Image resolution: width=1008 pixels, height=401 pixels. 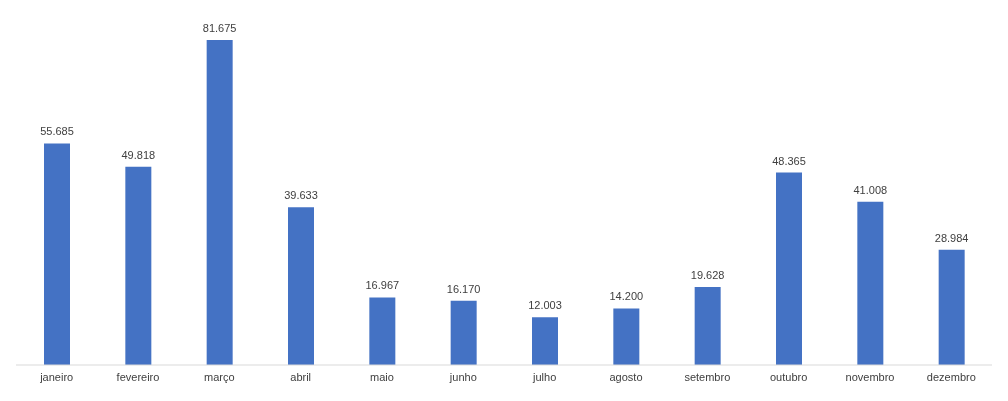 What do you see at coordinates (463, 288) in the screenshot?
I see `data-label: 16.170` at bounding box center [463, 288].